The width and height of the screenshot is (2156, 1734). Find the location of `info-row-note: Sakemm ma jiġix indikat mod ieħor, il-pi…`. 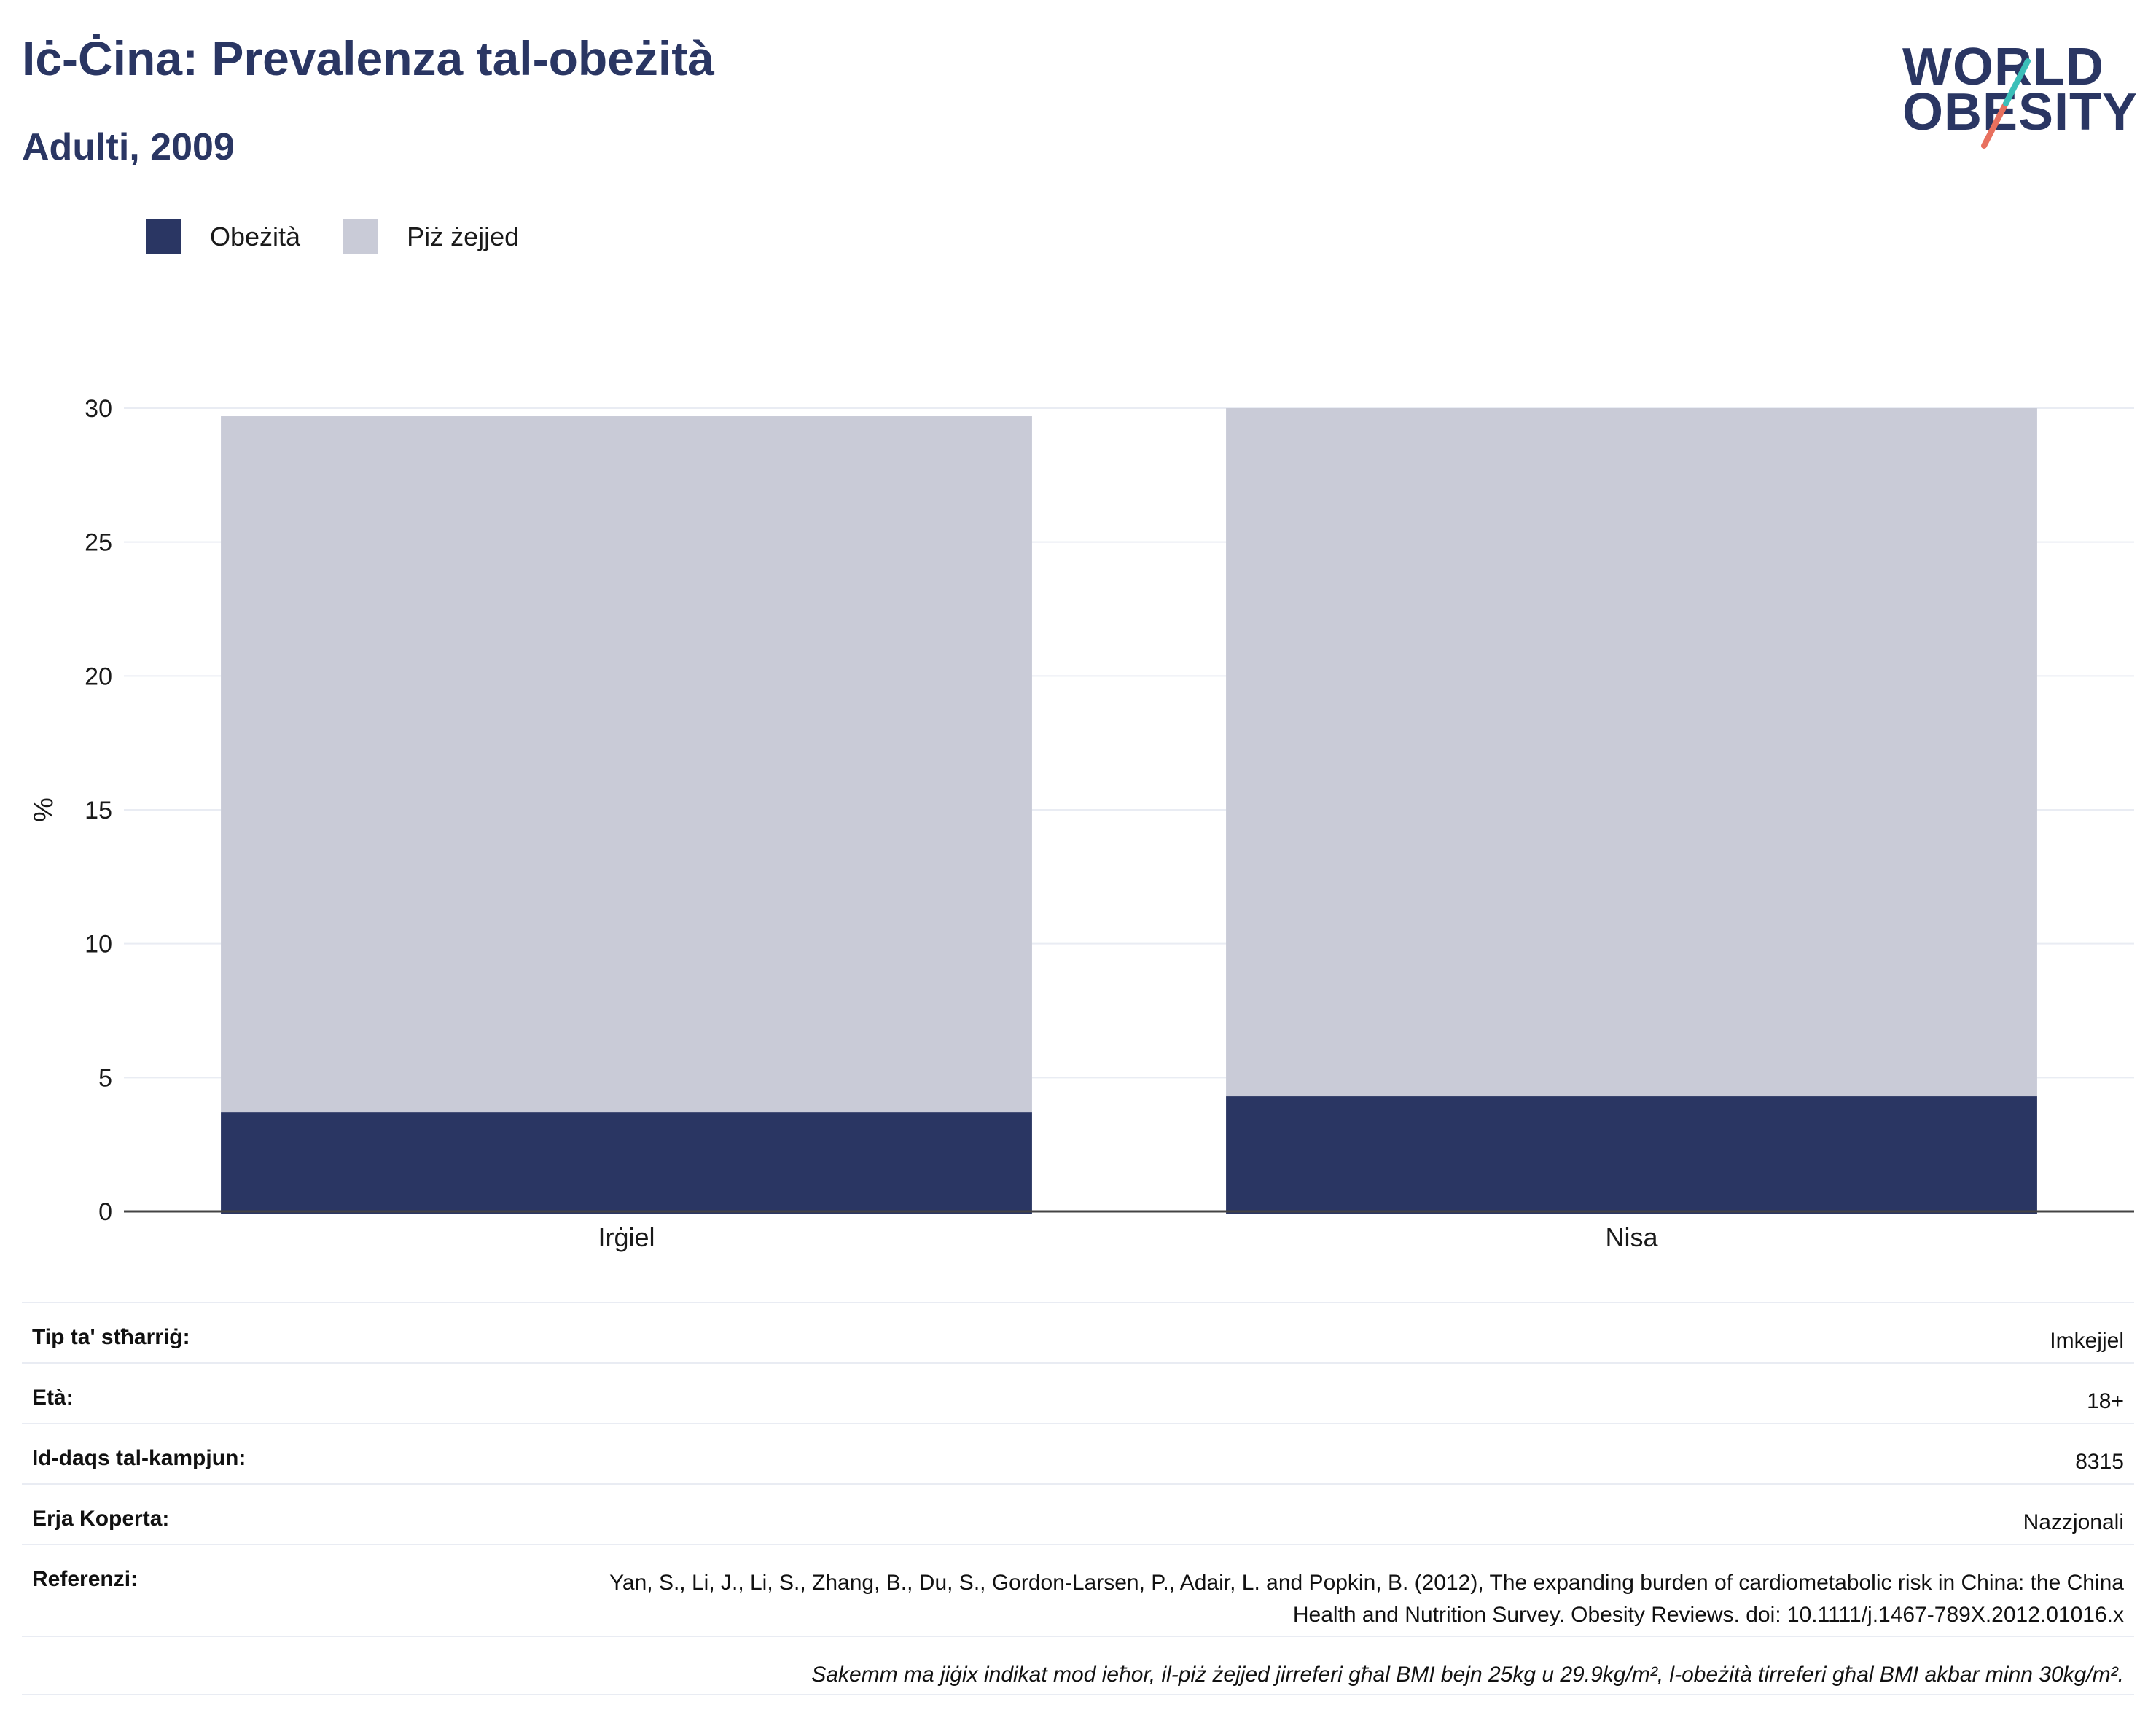

info-row-note: Sakemm ma jiġix indikat mod ieħor, il-pi… is located at coordinates (1078, 1665).